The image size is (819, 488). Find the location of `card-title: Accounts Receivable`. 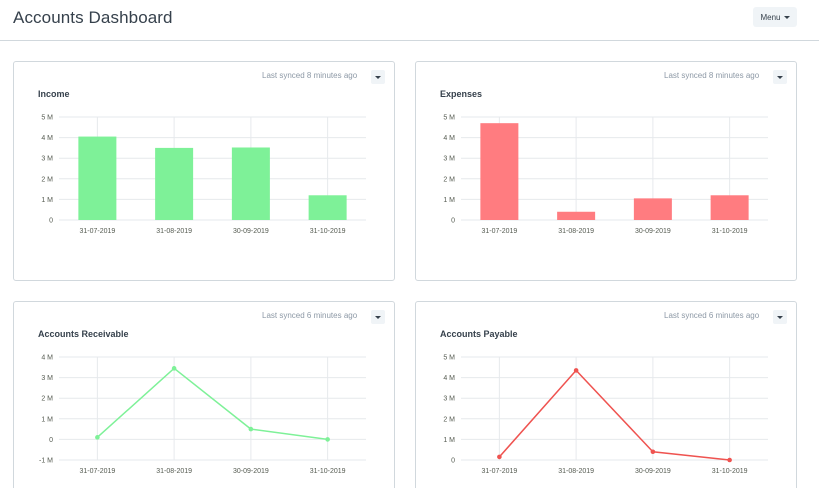

card-title: Accounts Receivable is located at coordinates (83, 334).